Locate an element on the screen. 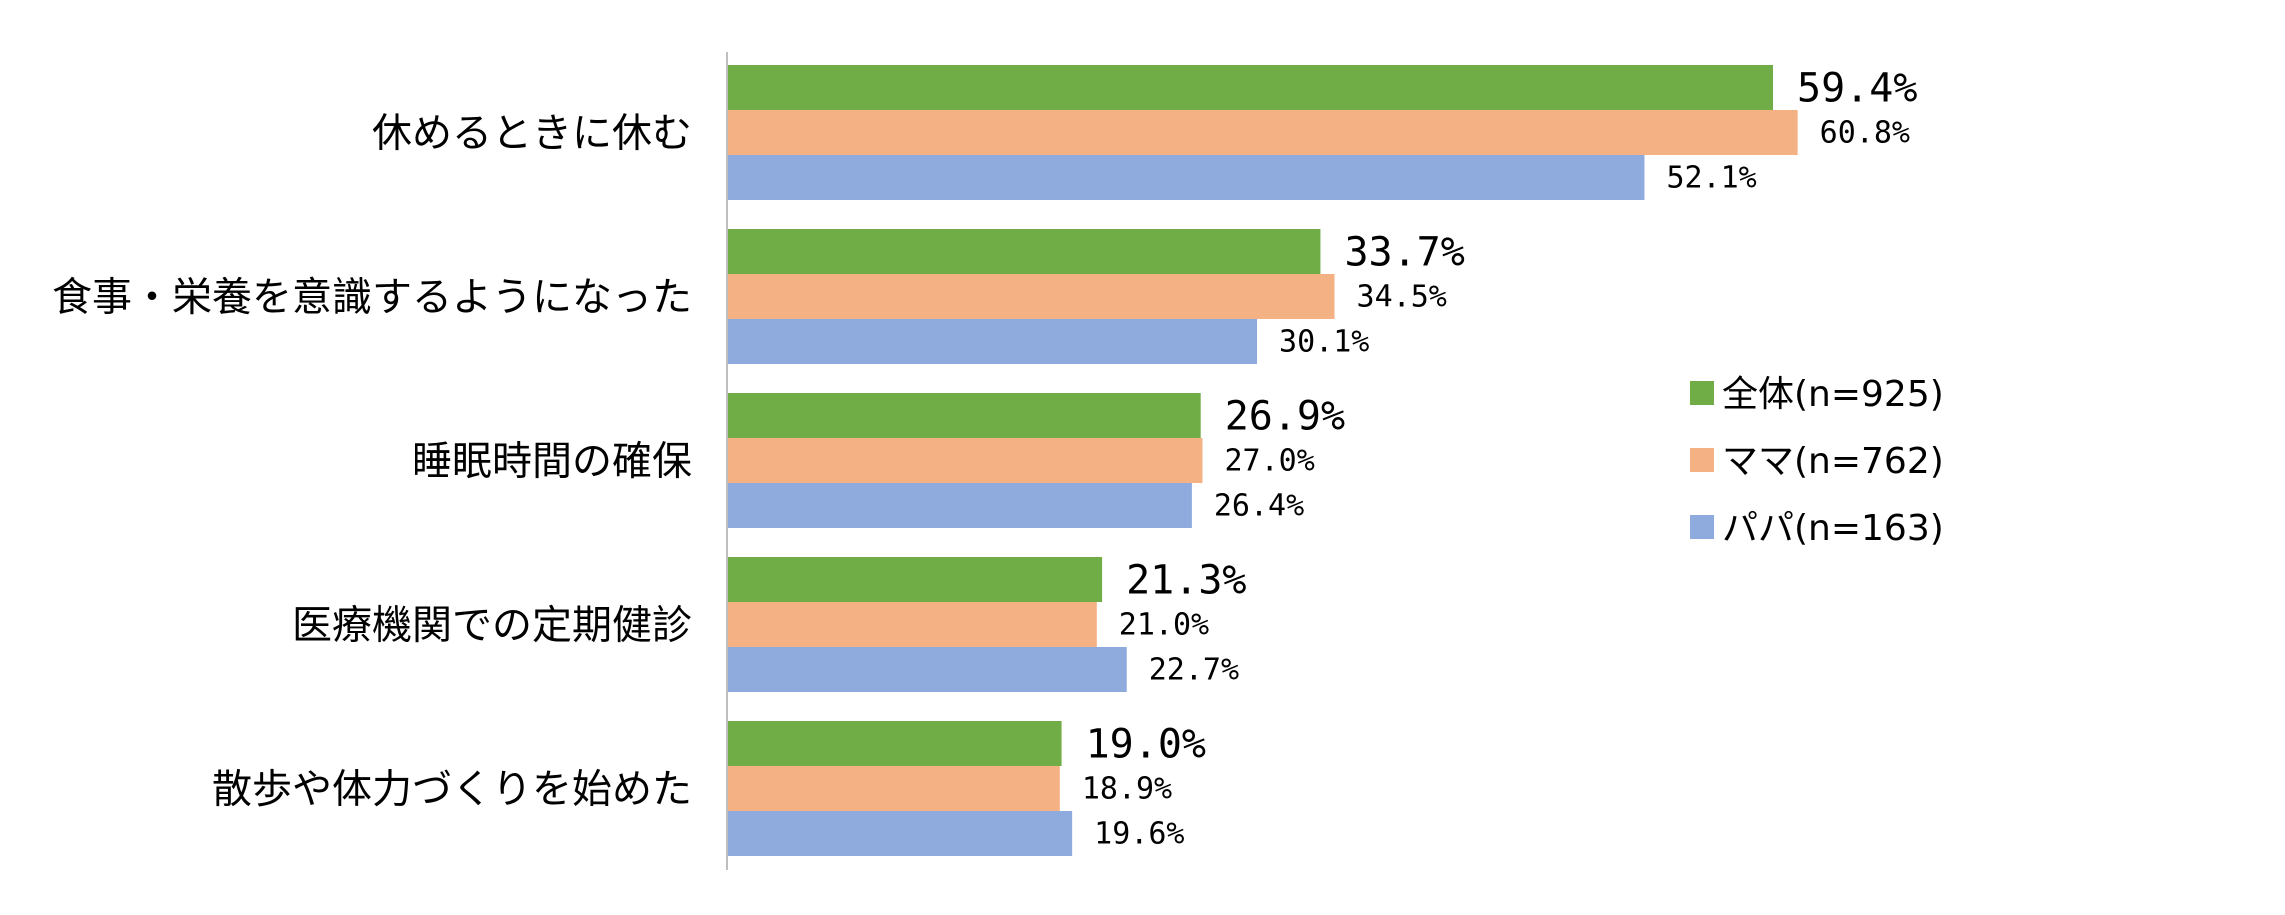 The width and height of the screenshot is (2285, 915). data-label: 21.0% is located at coordinates (1164, 625).